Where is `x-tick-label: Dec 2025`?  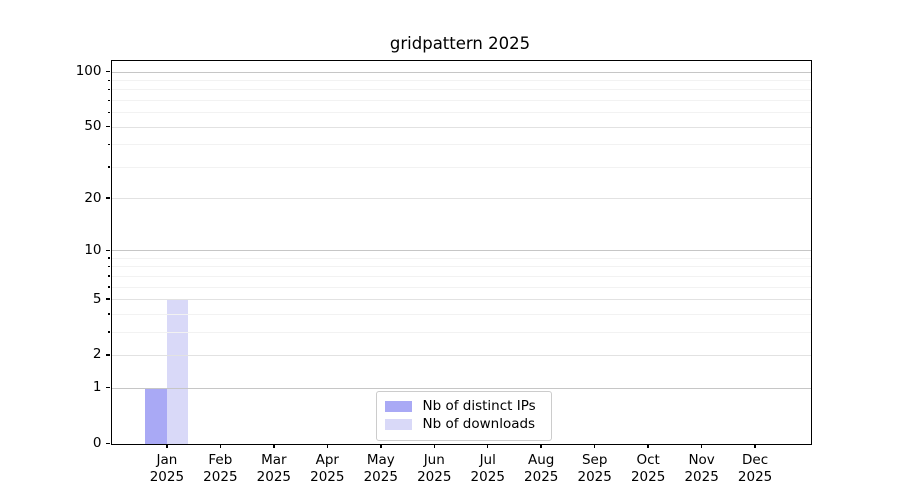
x-tick-label: Dec 2025 is located at coordinates (755, 469).